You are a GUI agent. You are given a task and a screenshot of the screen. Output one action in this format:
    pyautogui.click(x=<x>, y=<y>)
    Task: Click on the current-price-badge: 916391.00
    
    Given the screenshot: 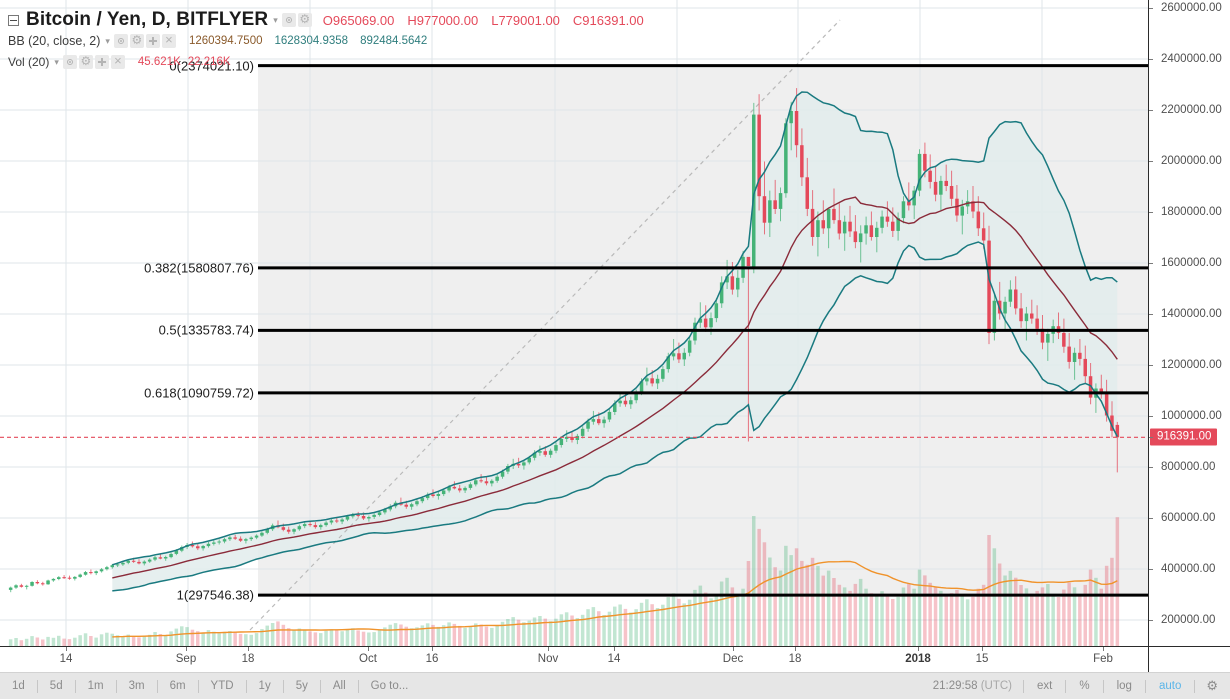 What is the action you would take?
    pyautogui.click(x=1184, y=437)
    